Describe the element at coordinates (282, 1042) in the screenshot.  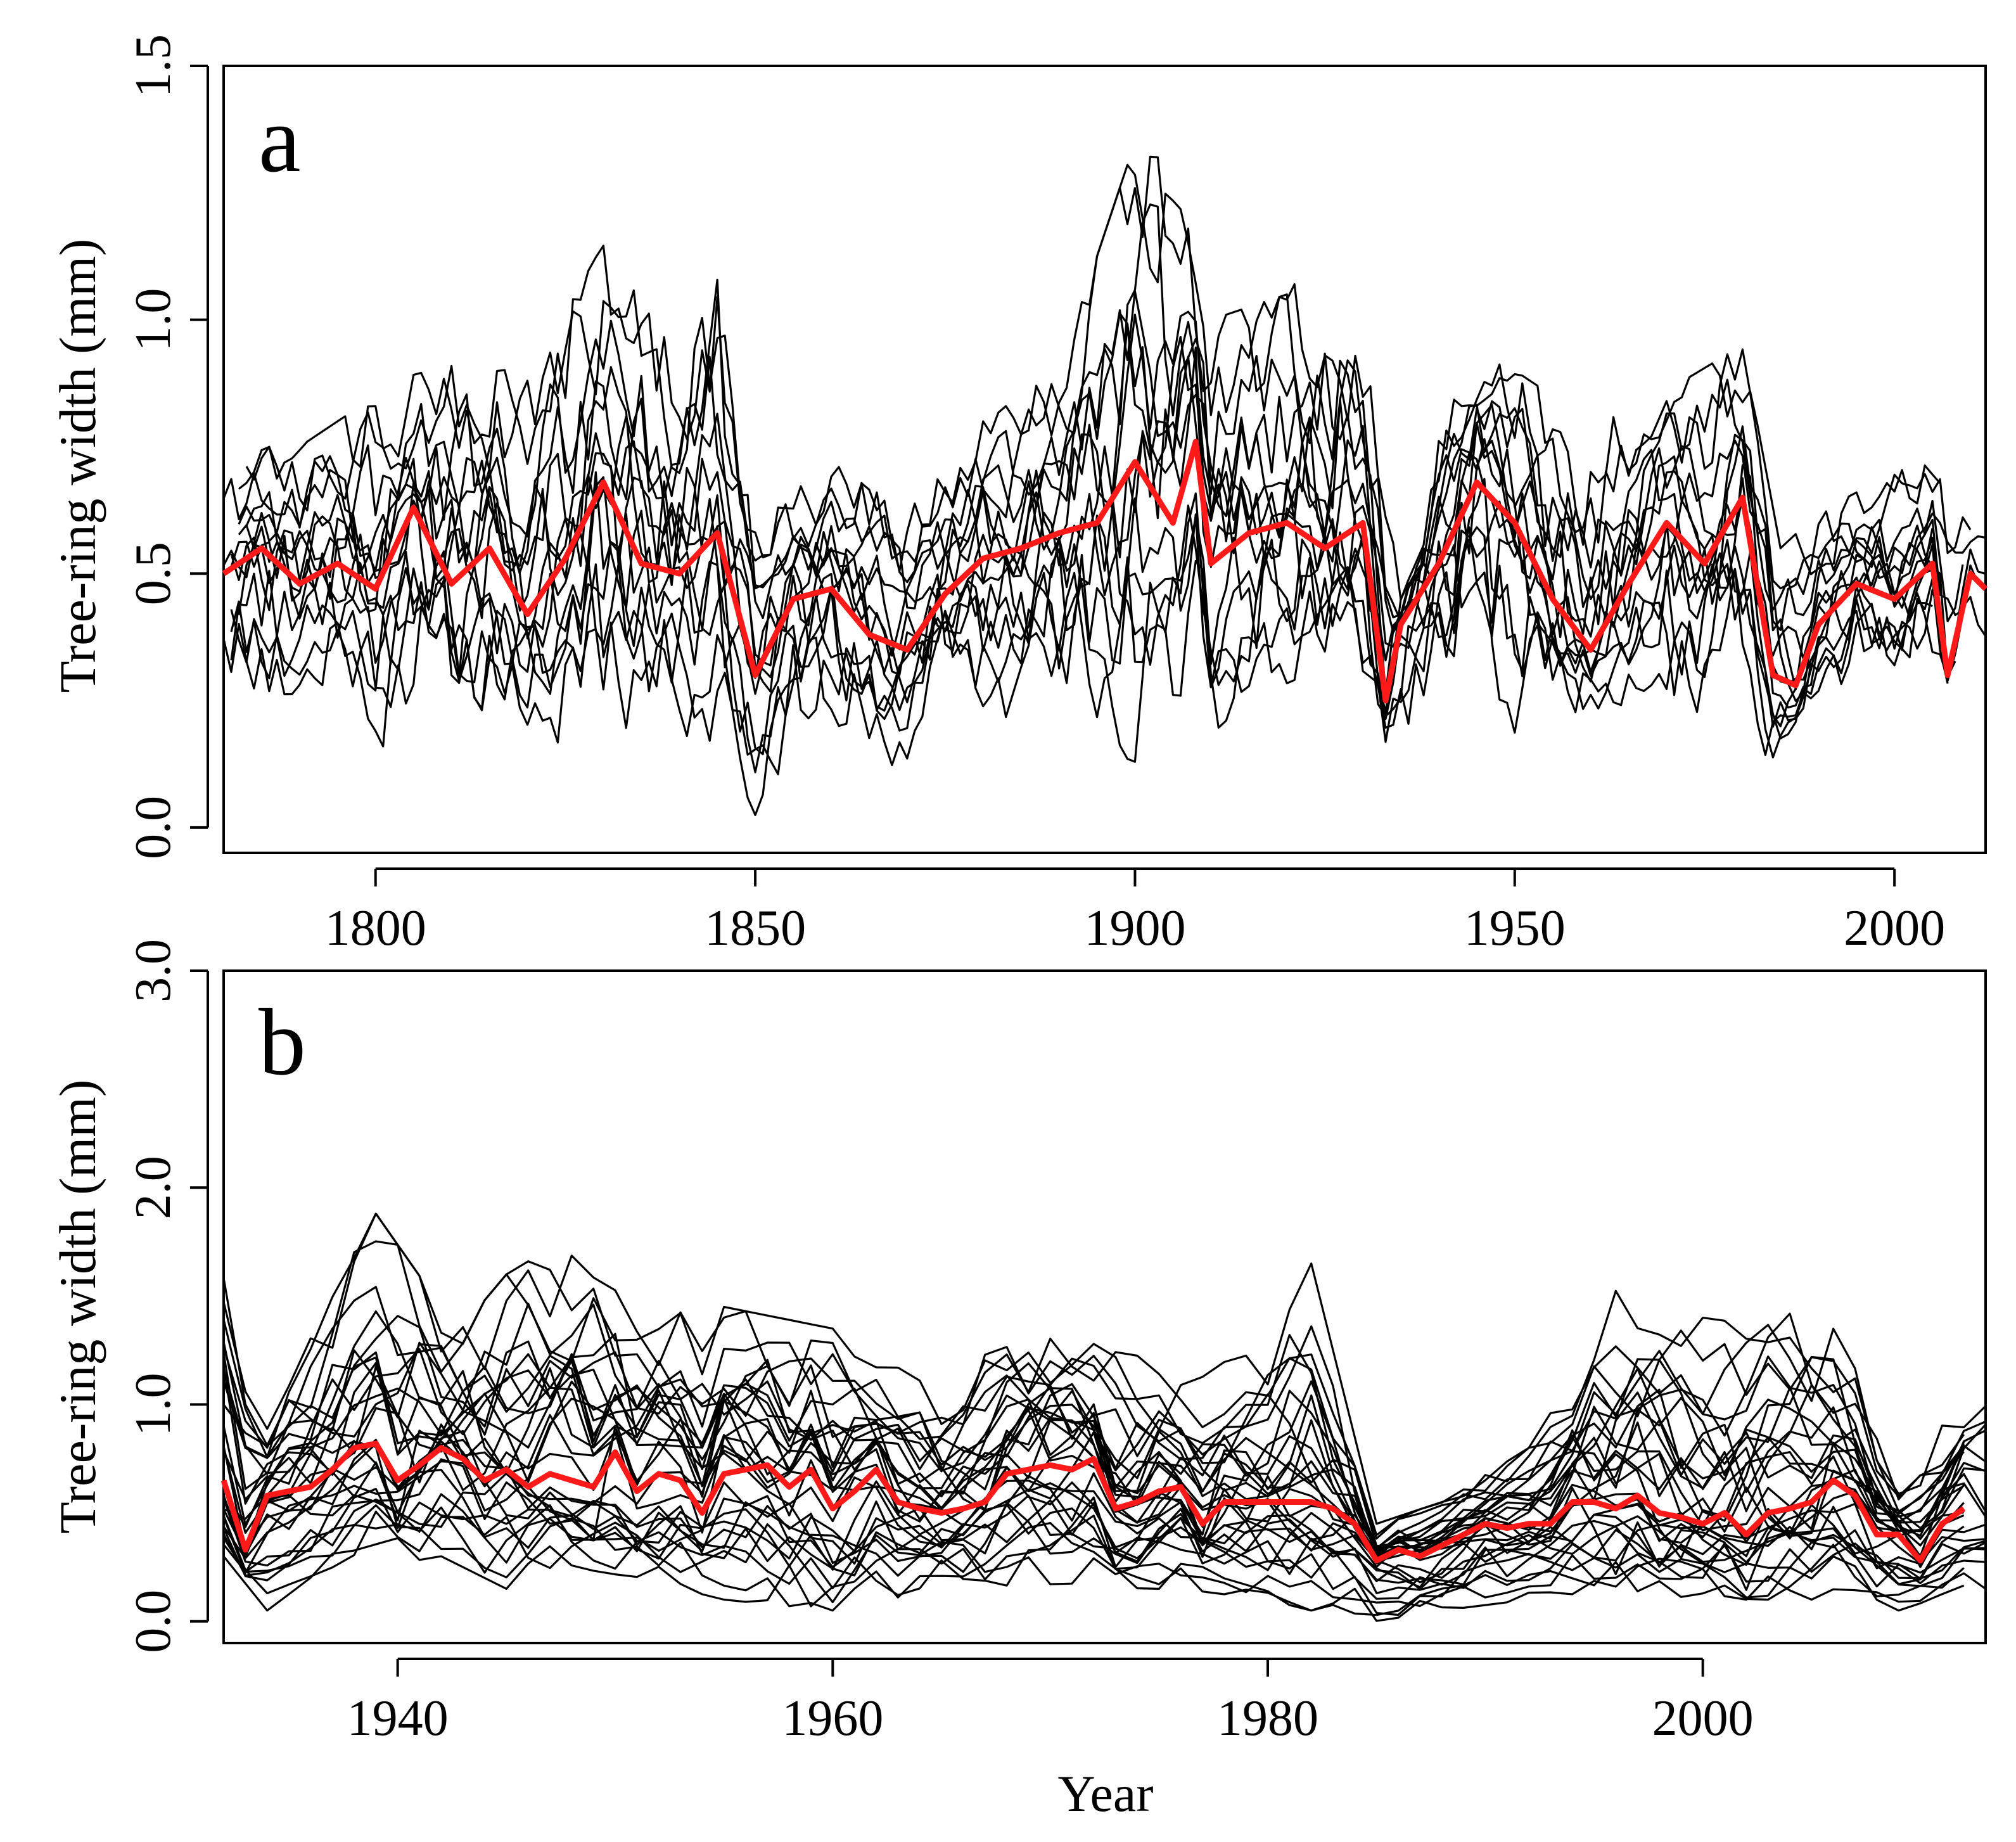
I see `panel-b-letter: b` at that location.